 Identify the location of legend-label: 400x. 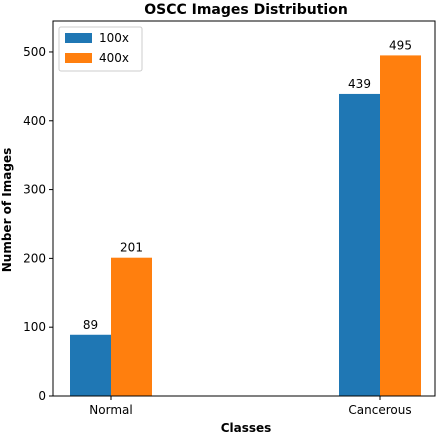
(114, 58).